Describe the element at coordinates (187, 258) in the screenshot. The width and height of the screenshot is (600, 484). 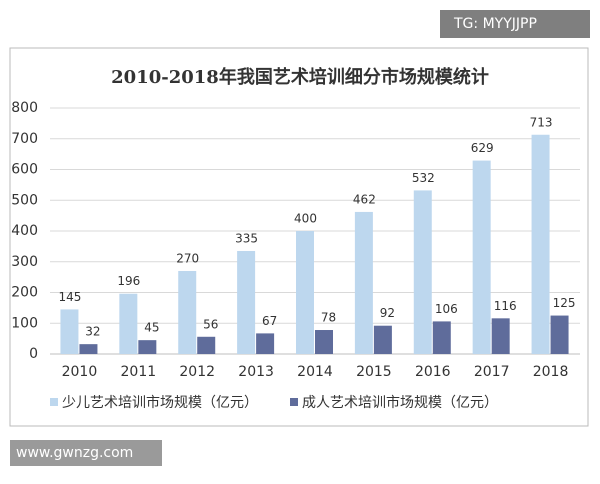
I see `data-label: 270` at that location.